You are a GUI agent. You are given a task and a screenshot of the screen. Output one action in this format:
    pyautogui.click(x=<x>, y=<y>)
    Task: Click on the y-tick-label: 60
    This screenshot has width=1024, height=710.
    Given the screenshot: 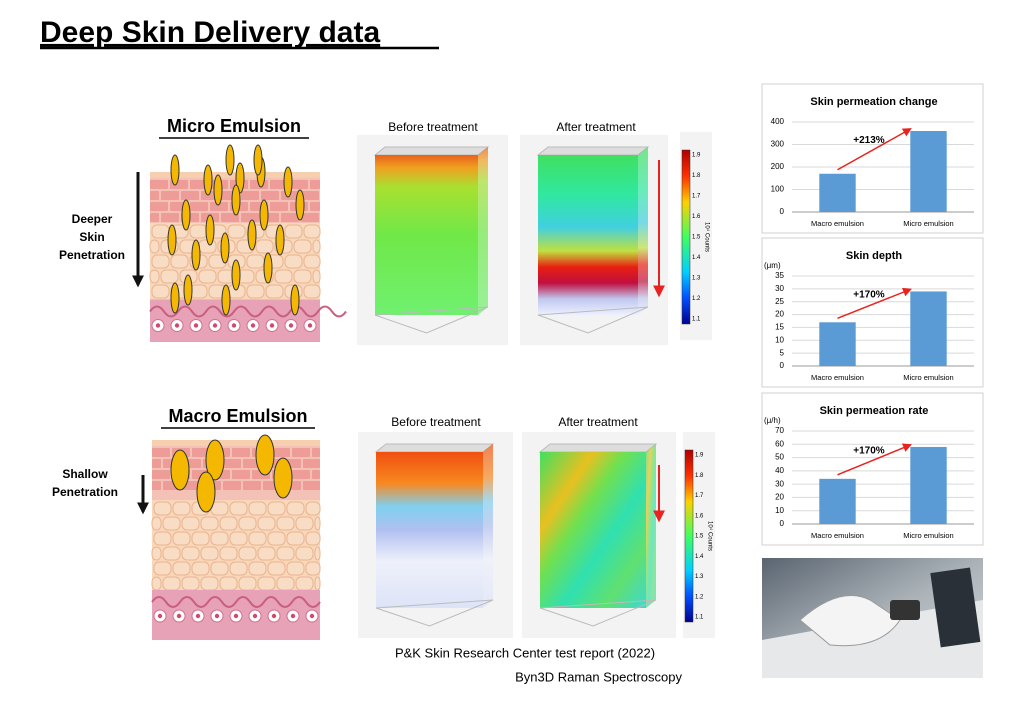 What is the action you would take?
    pyautogui.click(x=779, y=443)
    